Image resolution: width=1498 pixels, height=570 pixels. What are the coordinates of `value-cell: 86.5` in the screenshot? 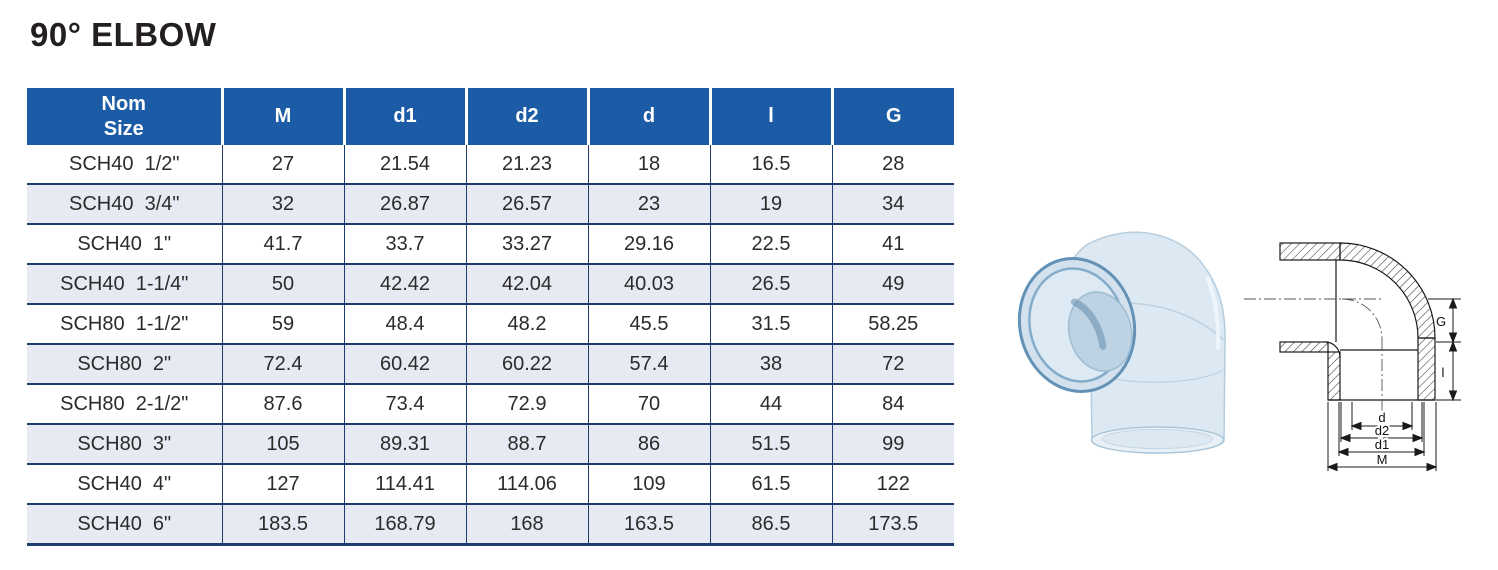 It's located at (770, 524).